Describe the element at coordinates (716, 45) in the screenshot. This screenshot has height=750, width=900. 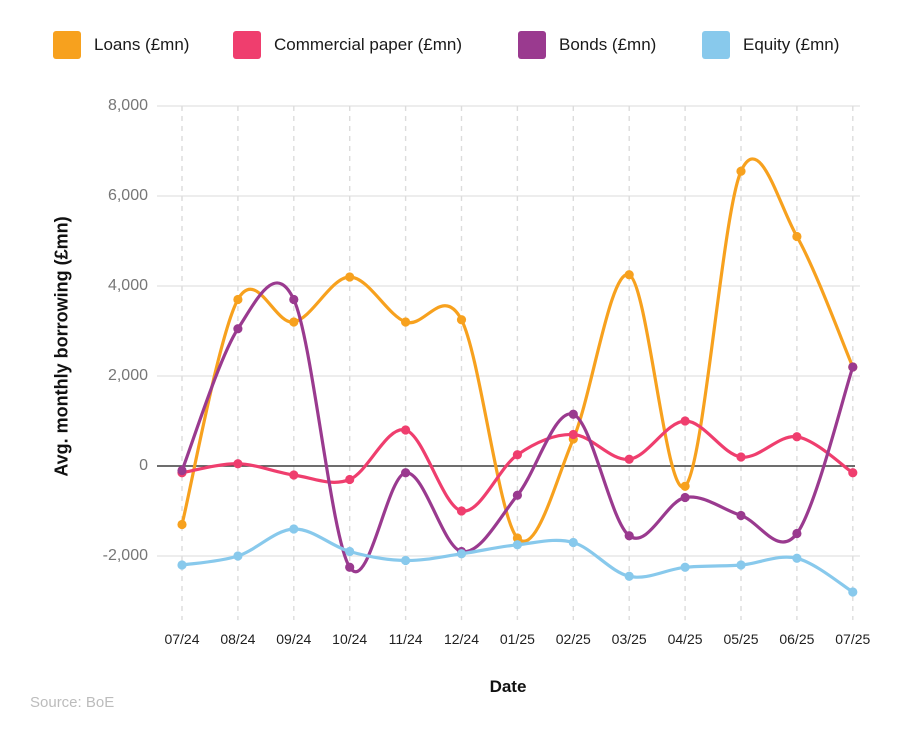
I see `legend-swatch-equity` at that location.